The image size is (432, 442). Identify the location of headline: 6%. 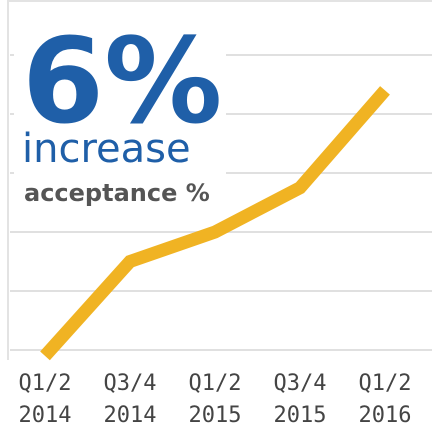
(122, 81).